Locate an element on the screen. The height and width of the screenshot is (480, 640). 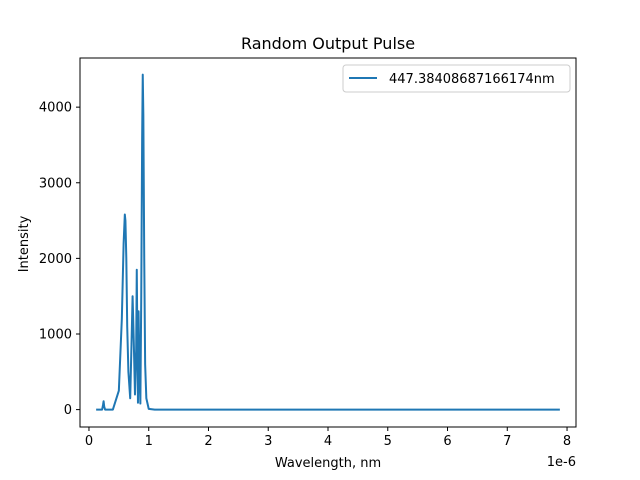
x-axis: 0 1 2 3 4 5 6 7 8 is located at coordinates (328, 438).